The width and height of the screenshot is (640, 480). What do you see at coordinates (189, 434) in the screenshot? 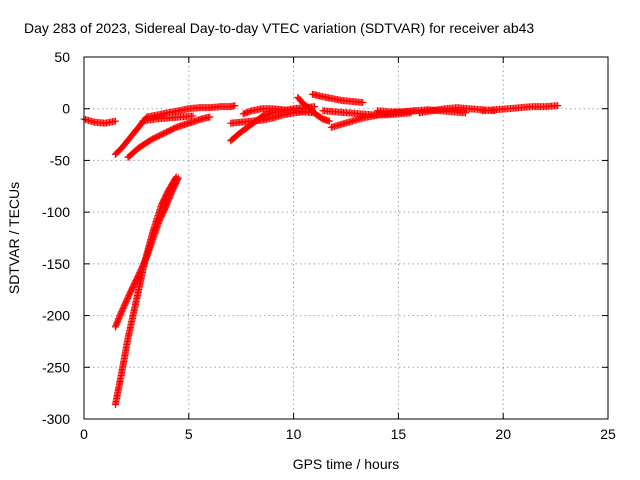
I see `x-tick-label: 5` at bounding box center [189, 434].